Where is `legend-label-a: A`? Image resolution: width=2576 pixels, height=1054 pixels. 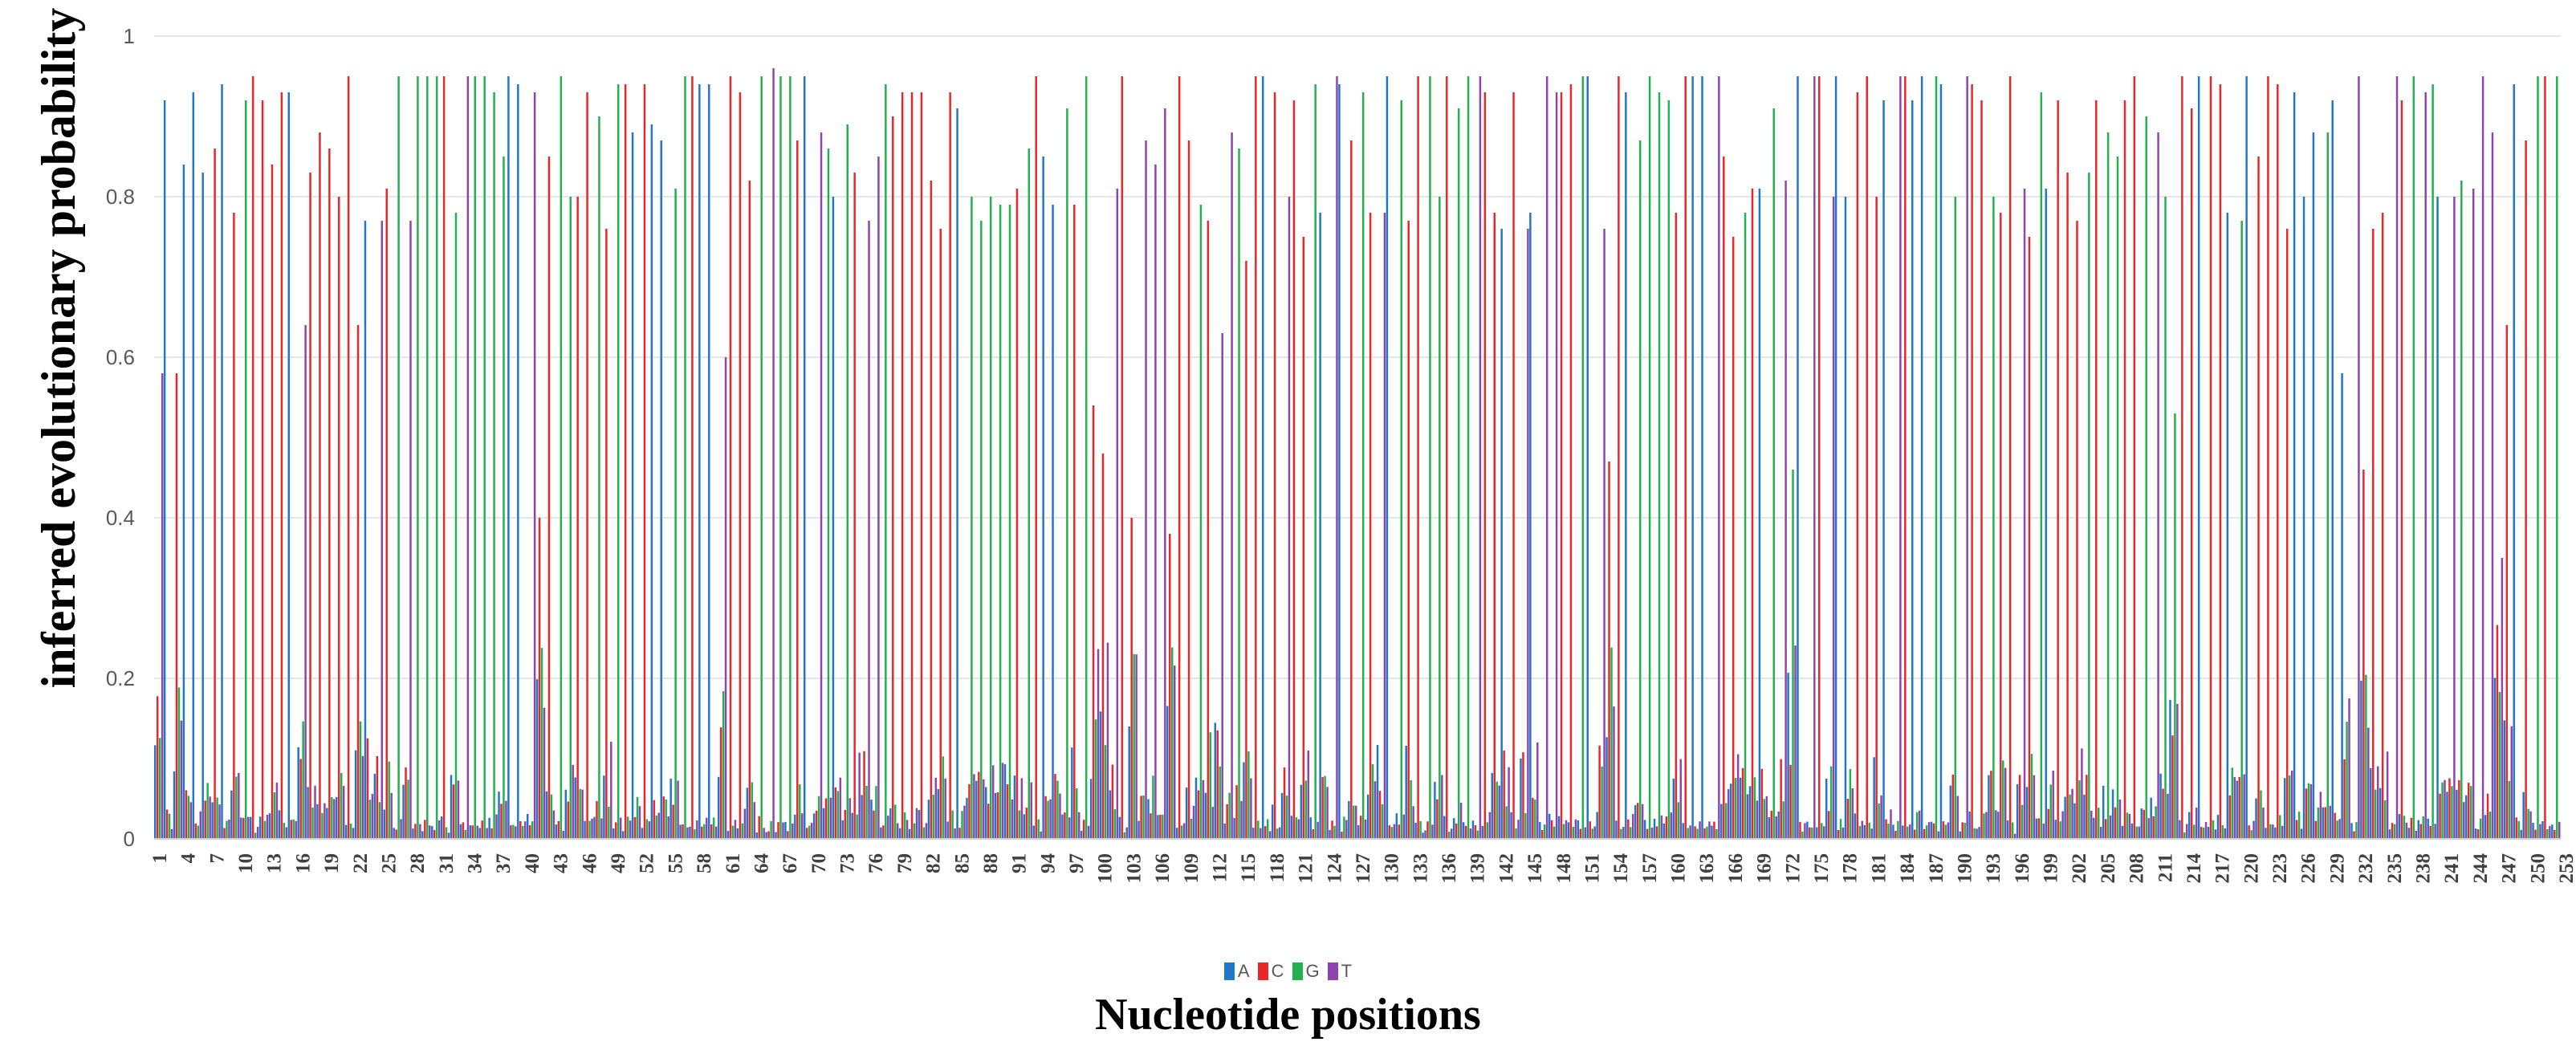
legend-label-a: A is located at coordinates (1243, 971).